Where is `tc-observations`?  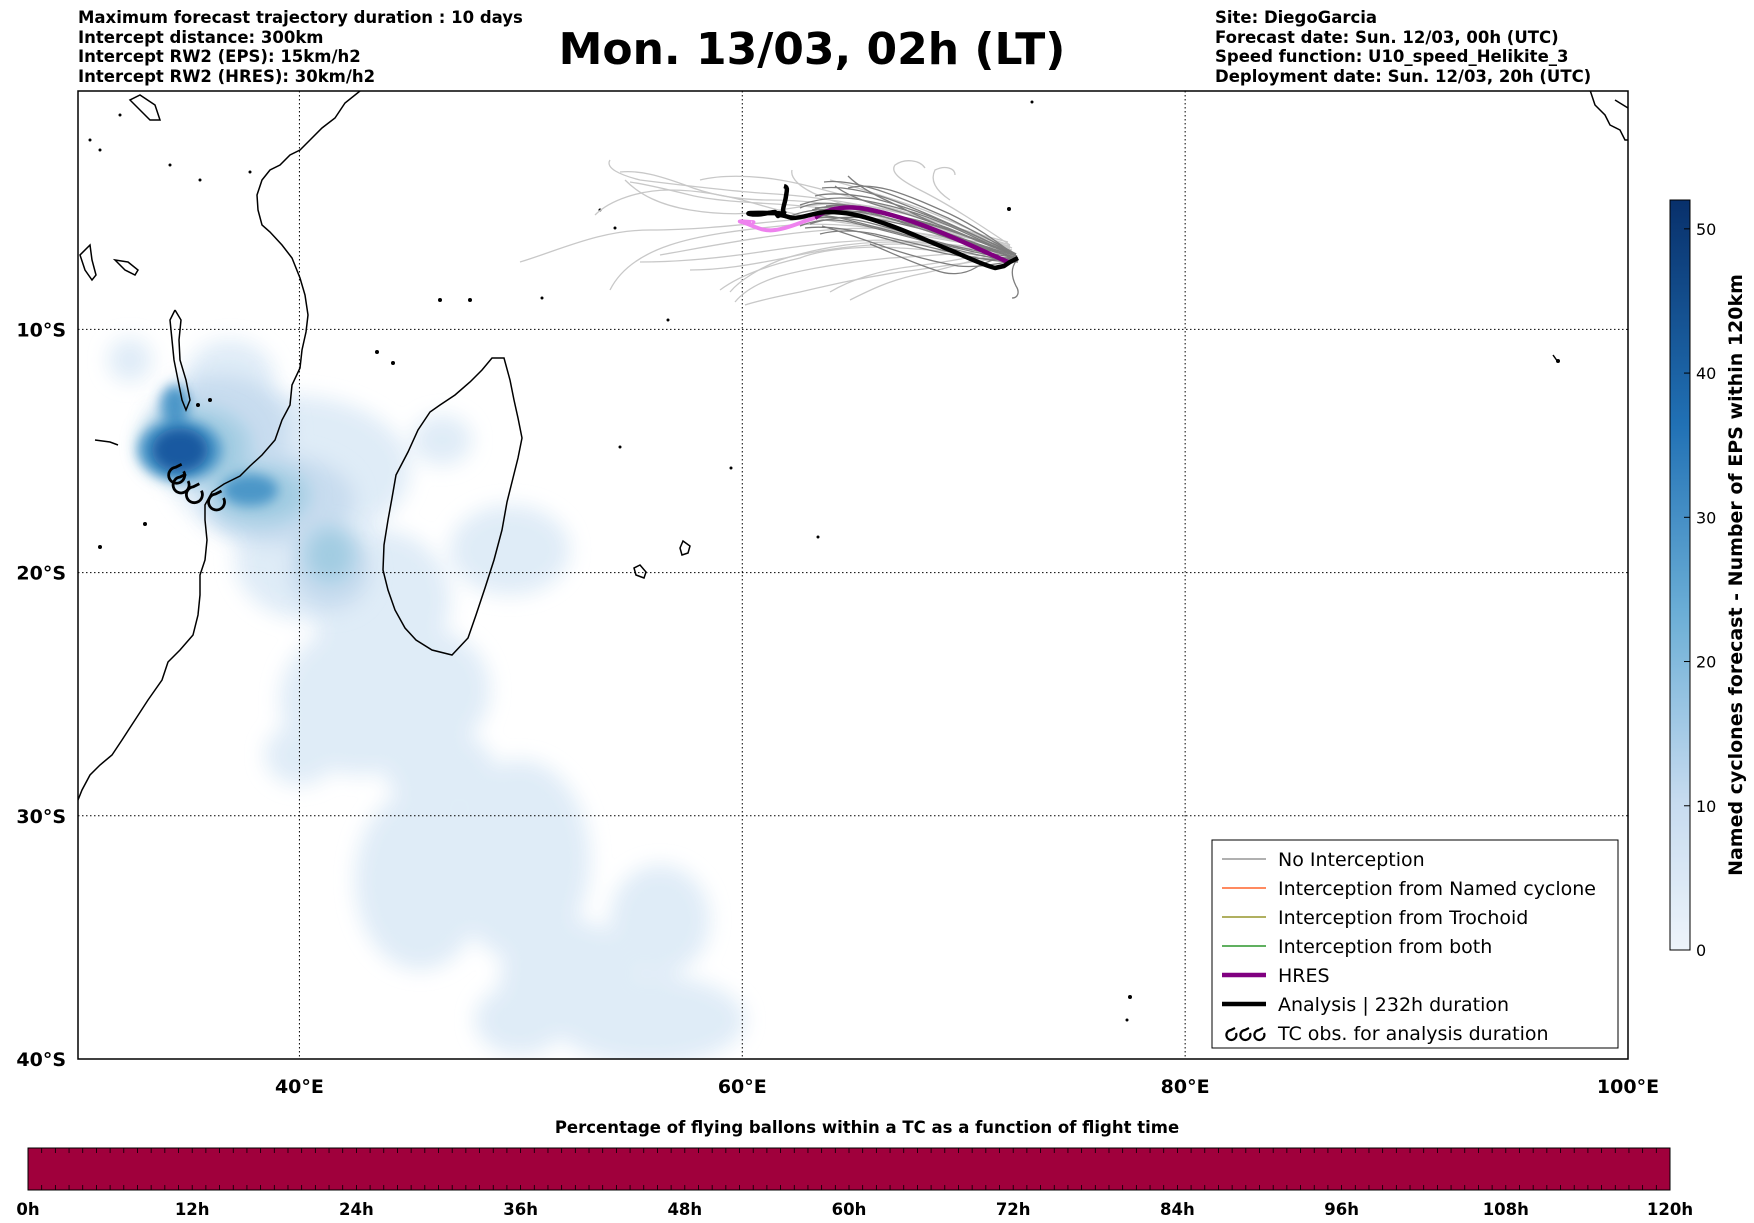 tc-observations is located at coordinates (196, 487).